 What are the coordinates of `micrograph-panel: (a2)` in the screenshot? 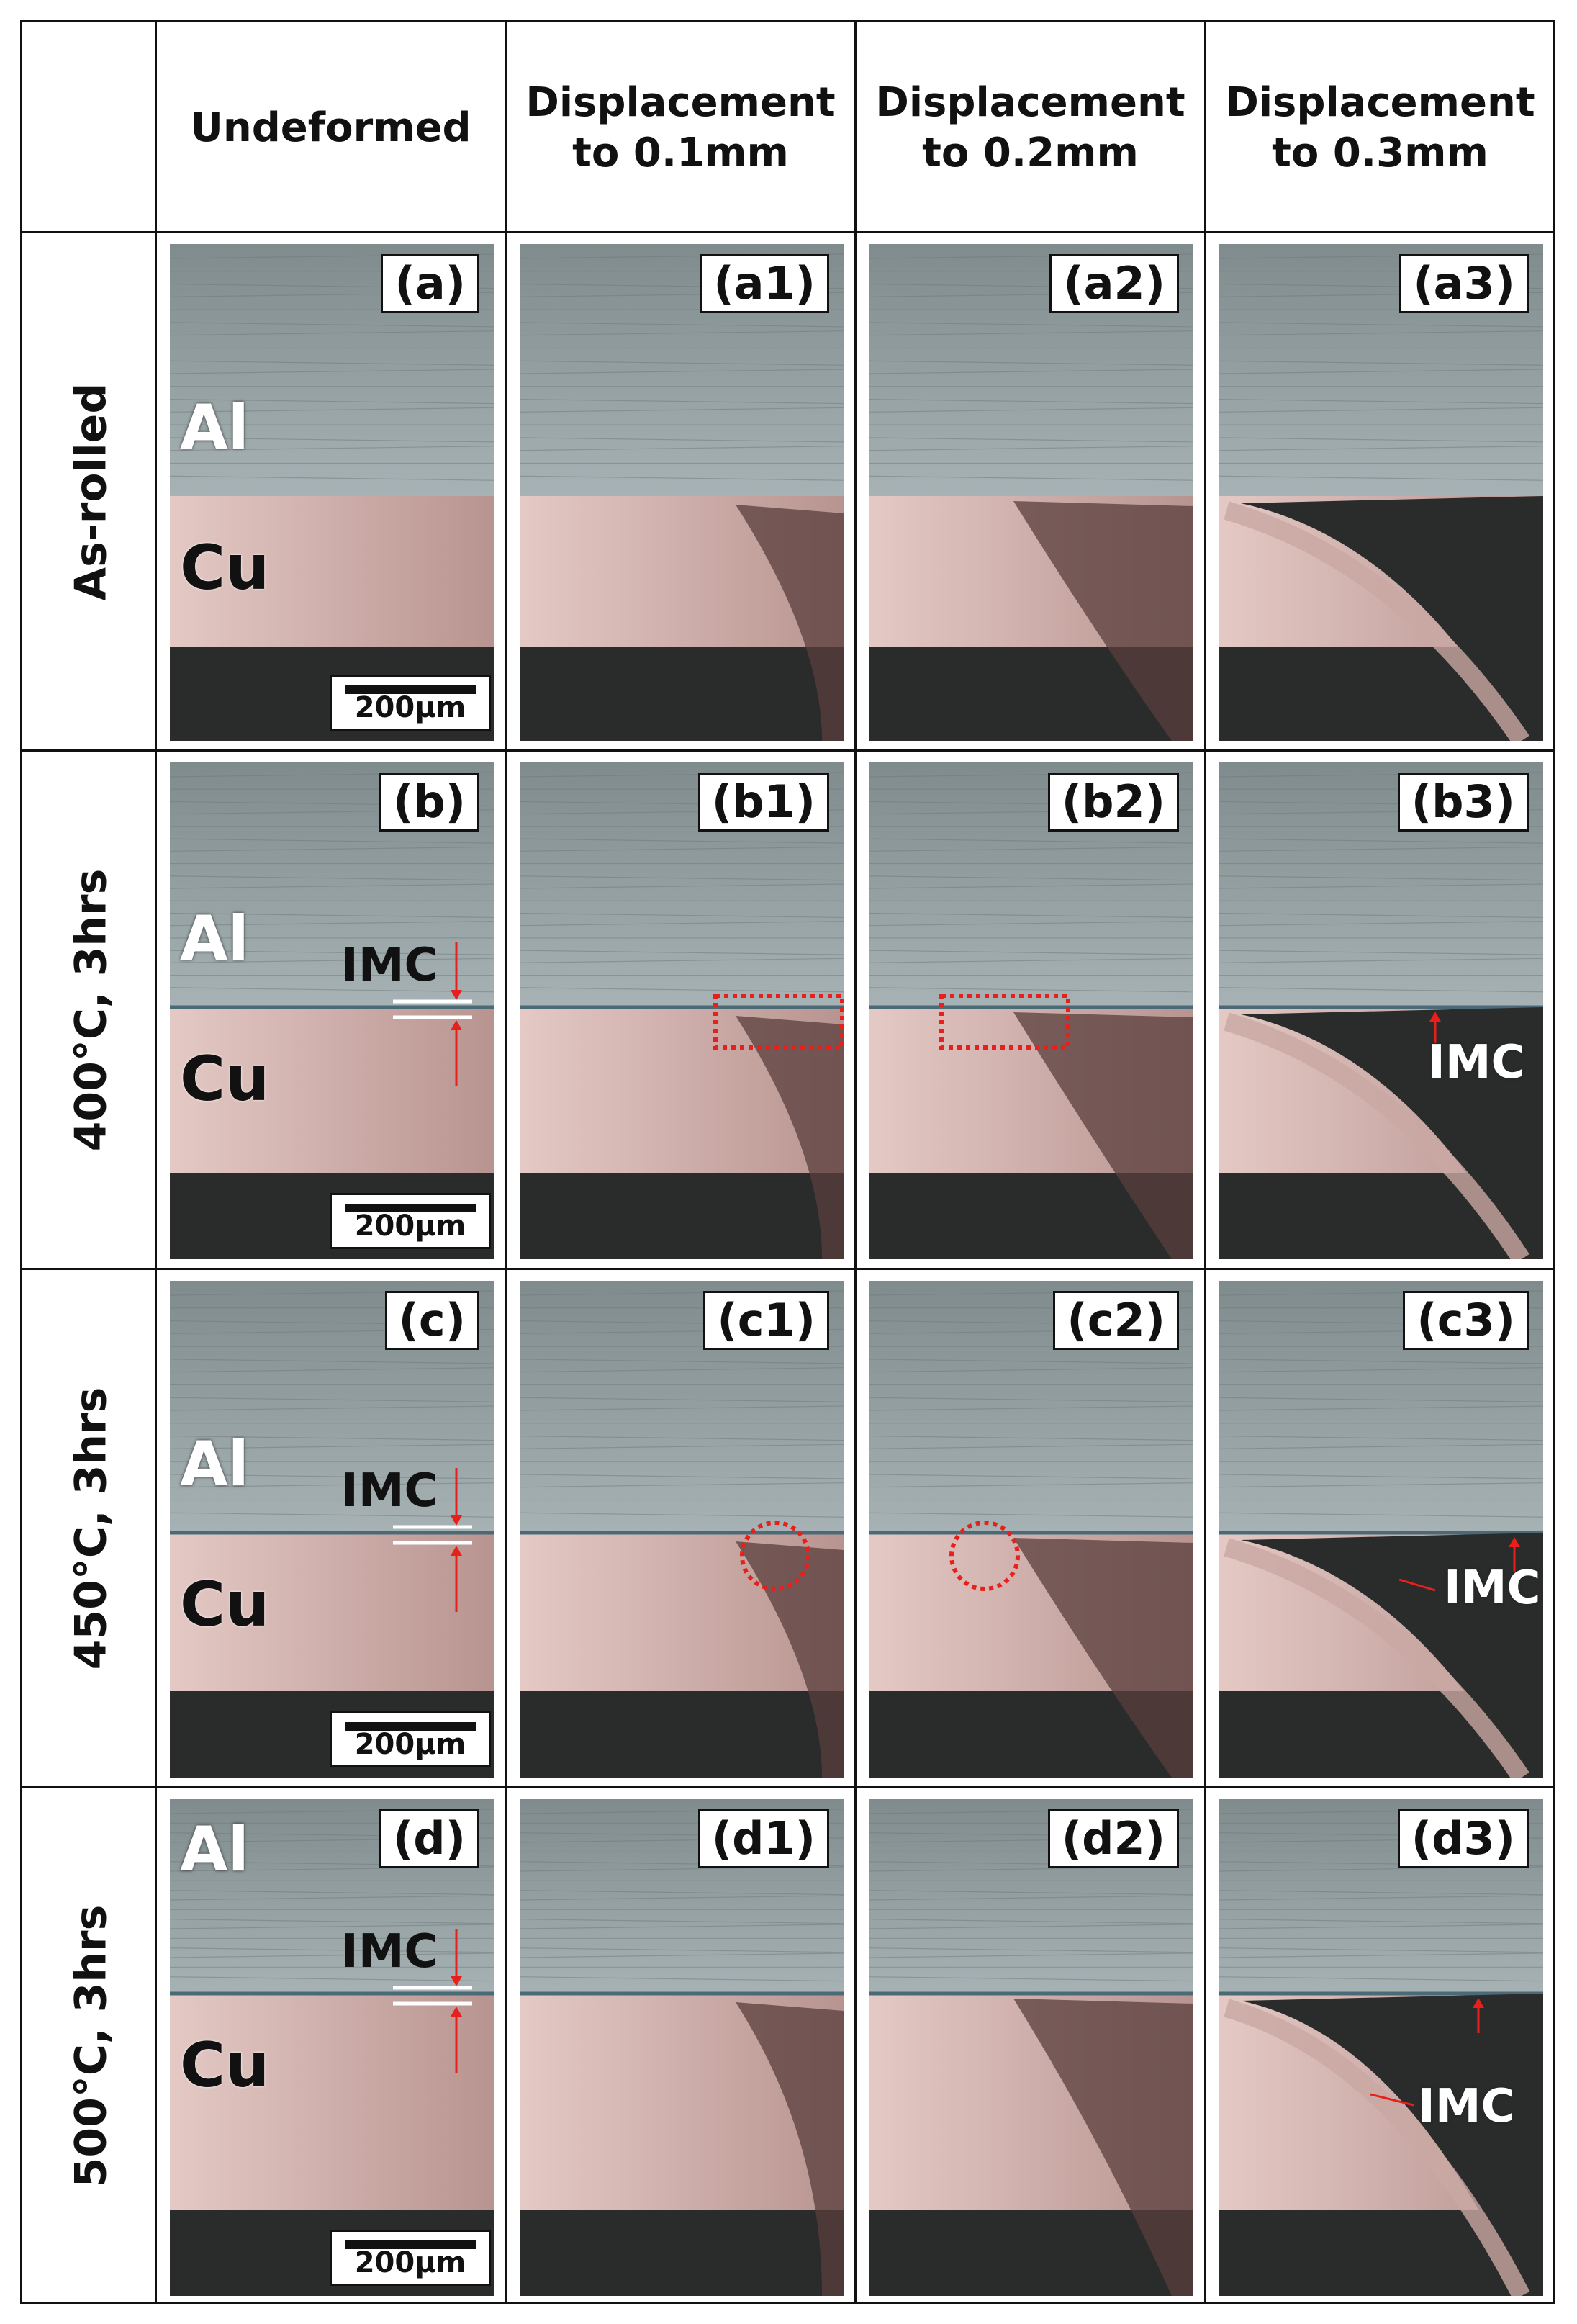 It's located at (1031, 492).